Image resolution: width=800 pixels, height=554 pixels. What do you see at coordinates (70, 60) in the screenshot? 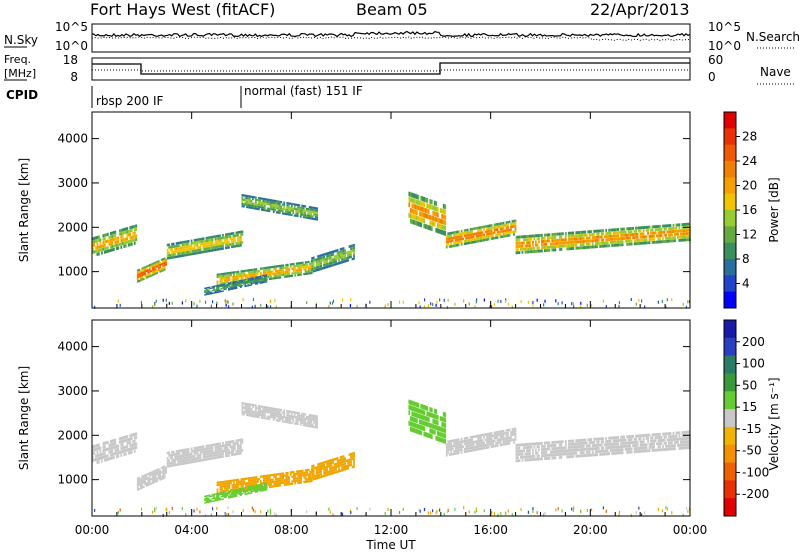
I see `freq-left-tick-top: 18` at bounding box center [70, 60].